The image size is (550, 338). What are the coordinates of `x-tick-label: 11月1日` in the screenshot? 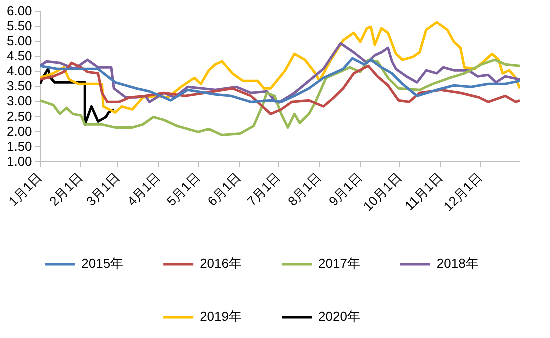 It's located at (424, 192).